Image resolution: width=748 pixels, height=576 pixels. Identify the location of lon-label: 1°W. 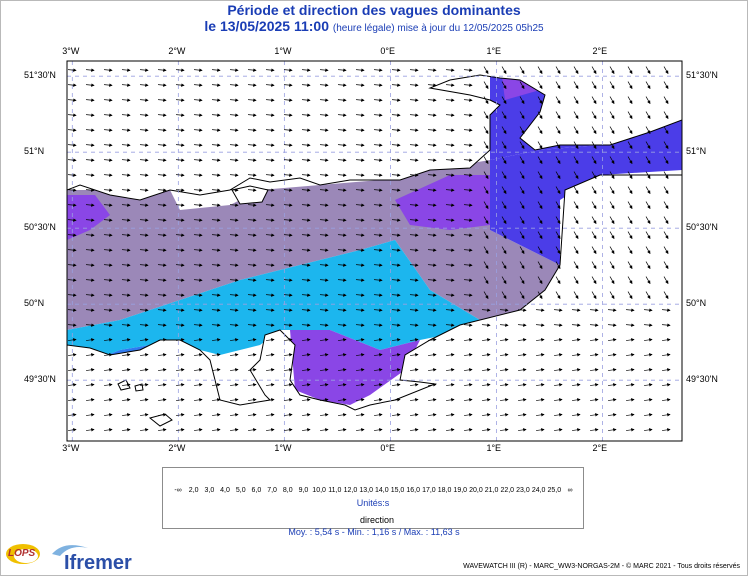
(283, 448).